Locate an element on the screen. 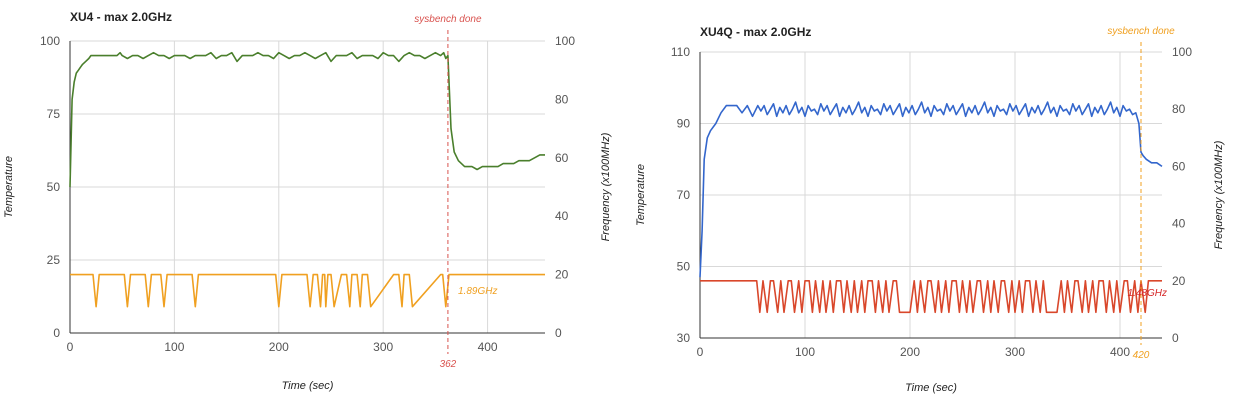 The height and width of the screenshot is (407, 1234). xu4q-marker-label: sysbench done is located at coordinates (1141, 31).